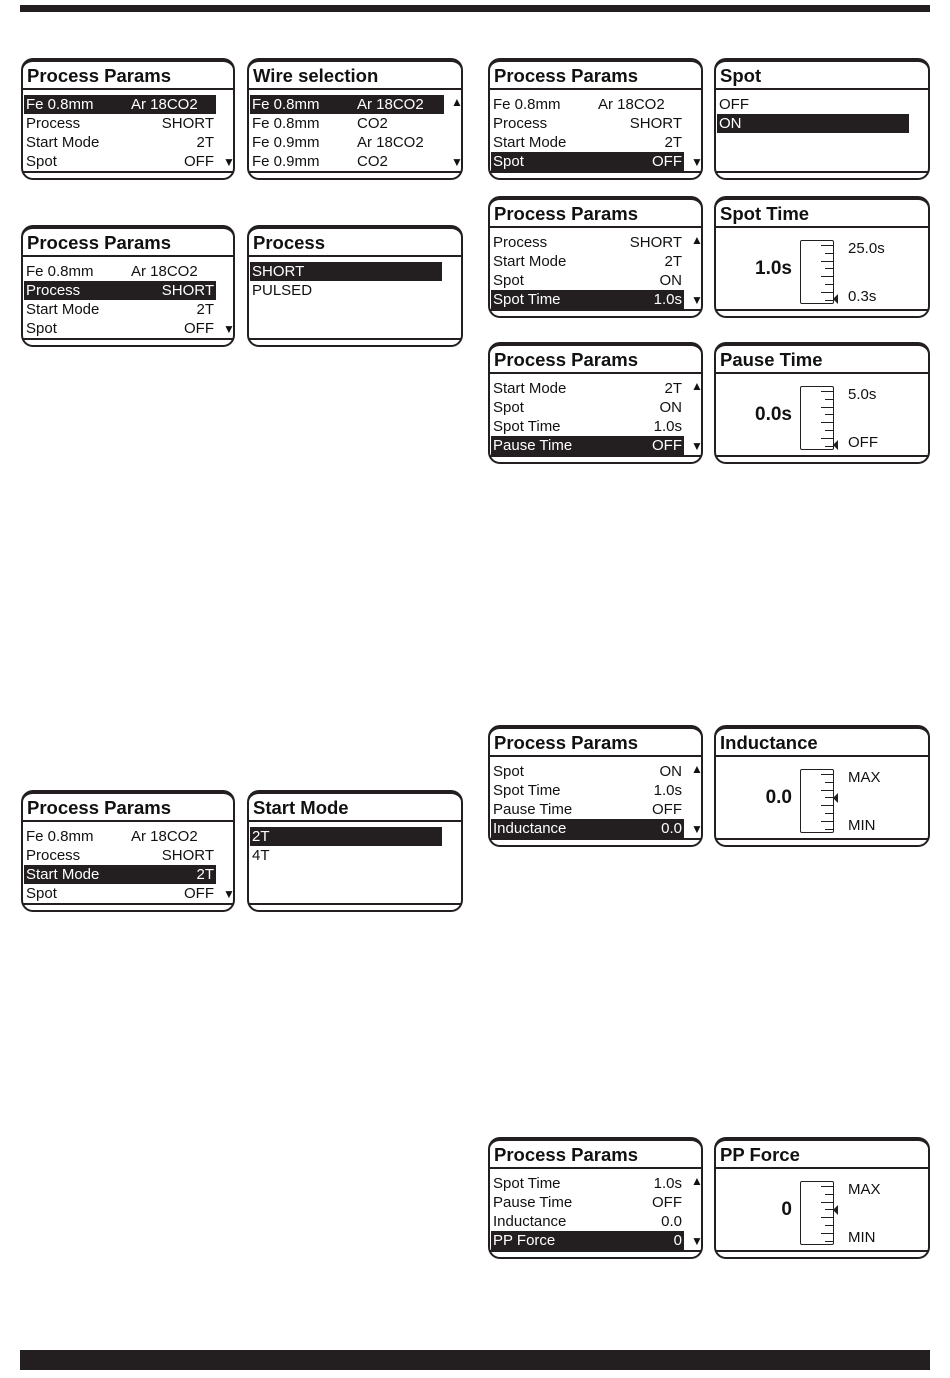  What do you see at coordinates (778, 797) in the screenshot?
I see `gauge-value: 0.0` at bounding box center [778, 797].